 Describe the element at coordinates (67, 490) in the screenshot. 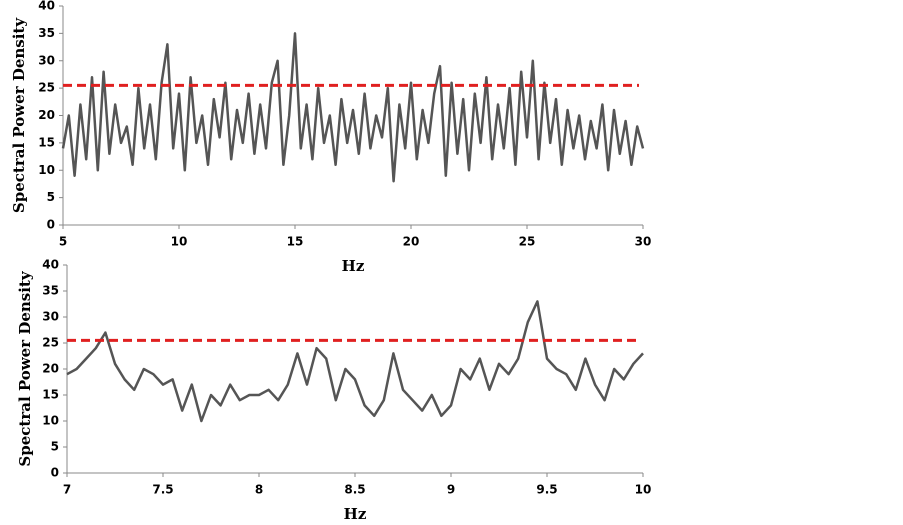

I see `x-tick-label: 7` at that location.